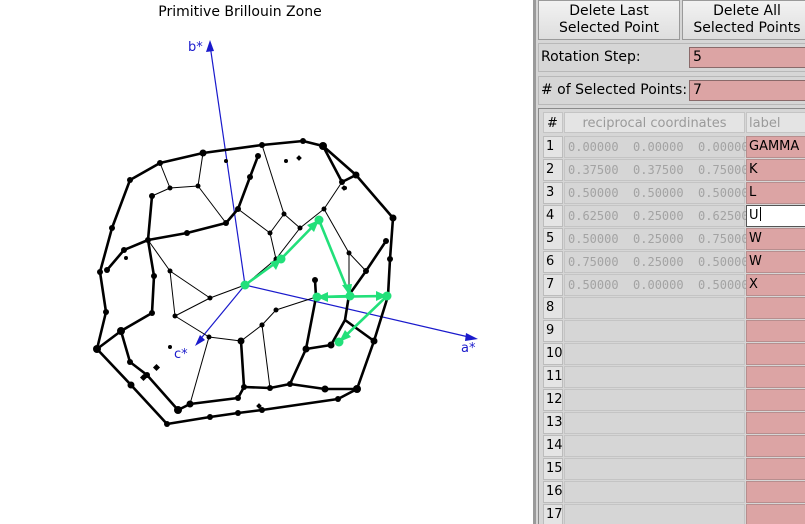  I want to click on b-axis-line, so click(227, 165).